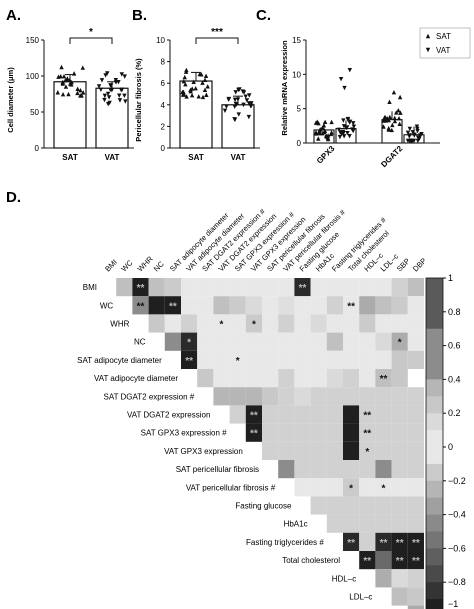 Image resolution: width=474 pixels, height=609 pixels. I want to click on legend-box, so click(445, 43).